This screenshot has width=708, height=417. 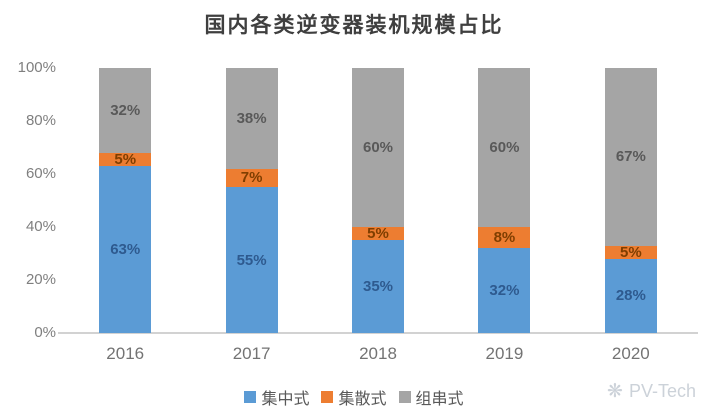 I want to click on pv-tech-logo: ❋ PV-Tech, so click(x=651, y=391).